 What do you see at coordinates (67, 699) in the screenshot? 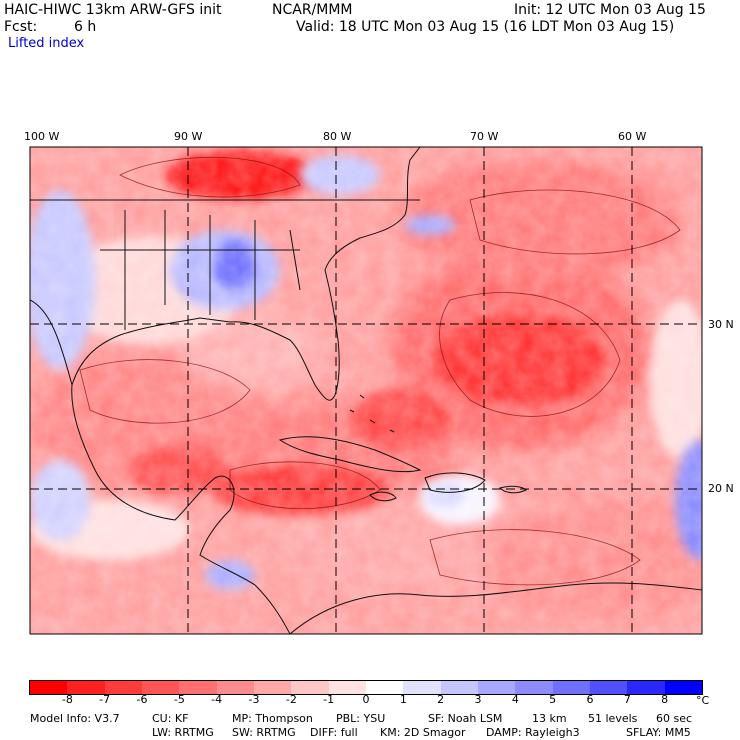
I see `colorbar-tick-label: -8` at bounding box center [67, 699].